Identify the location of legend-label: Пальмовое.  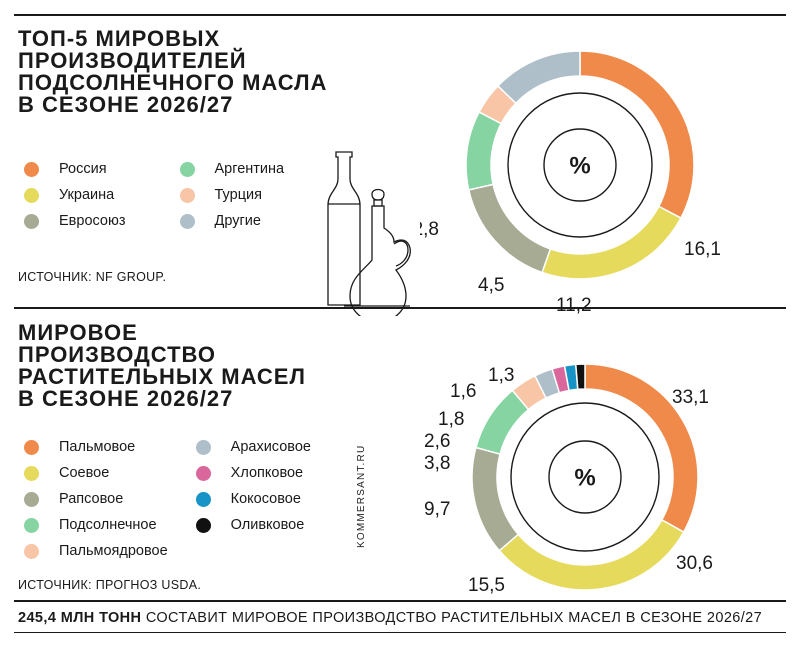
(97, 447).